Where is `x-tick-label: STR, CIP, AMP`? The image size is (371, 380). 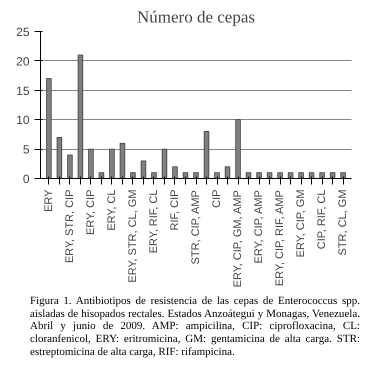
x-tick-label: STR, CIP, AMP is located at coordinates (196, 227).